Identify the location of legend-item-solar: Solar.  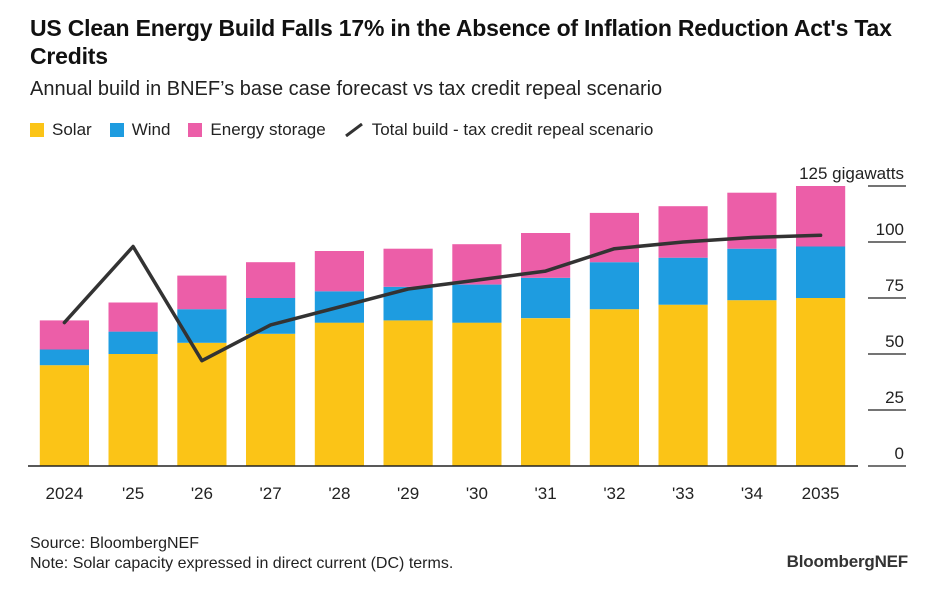
(61, 130).